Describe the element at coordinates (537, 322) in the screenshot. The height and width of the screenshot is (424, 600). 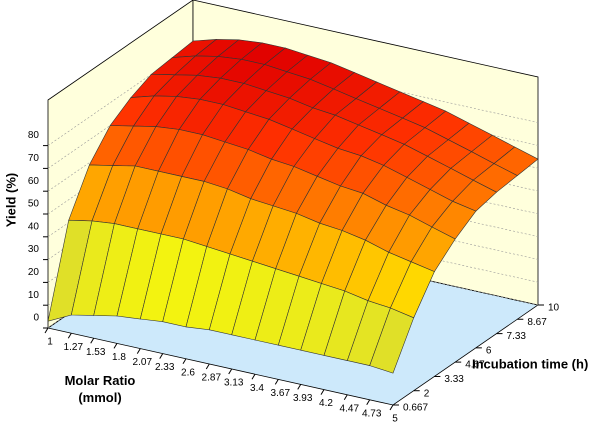
I see `y-tick-label: 8.67` at that location.